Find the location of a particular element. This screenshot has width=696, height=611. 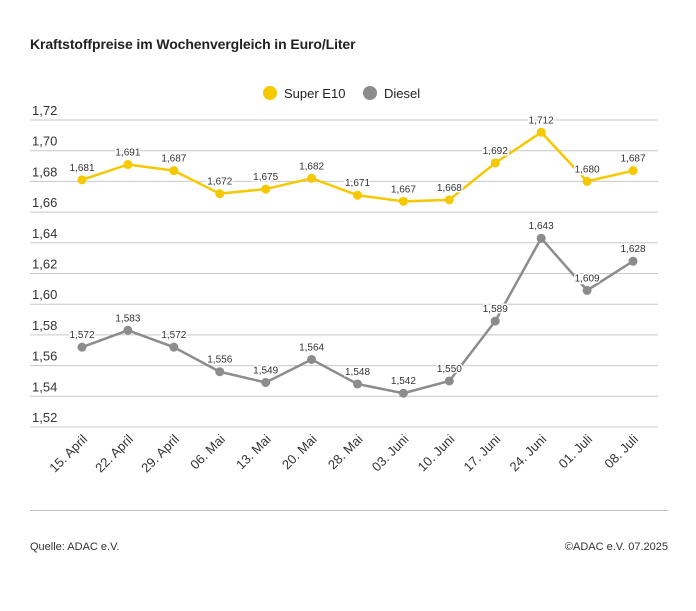

data-label: 1,671 is located at coordinates (357, 183).